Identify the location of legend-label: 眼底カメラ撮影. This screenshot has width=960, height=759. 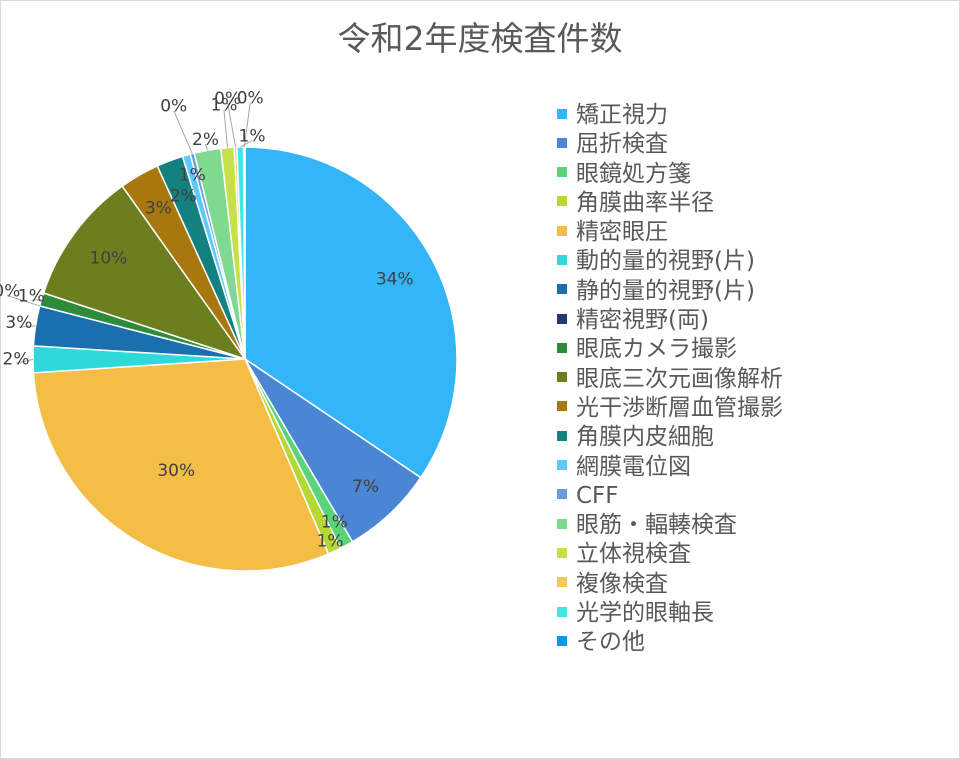
(656, 349).